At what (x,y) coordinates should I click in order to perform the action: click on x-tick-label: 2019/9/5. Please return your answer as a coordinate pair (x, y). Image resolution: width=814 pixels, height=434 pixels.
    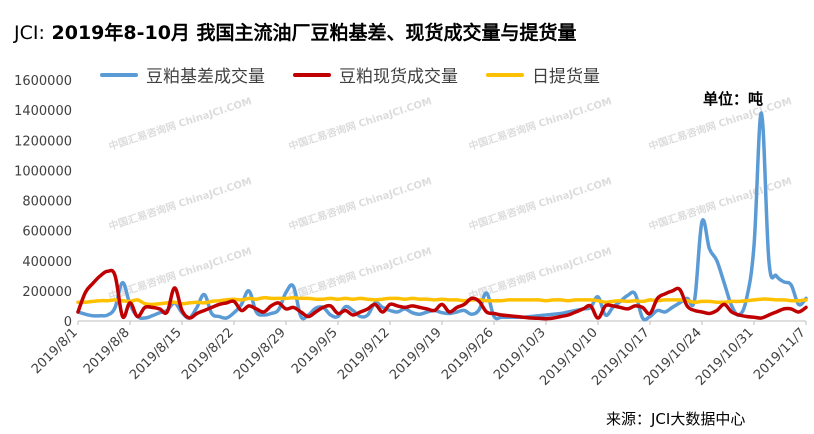
    Looking at the image, I should click on (315, 351).